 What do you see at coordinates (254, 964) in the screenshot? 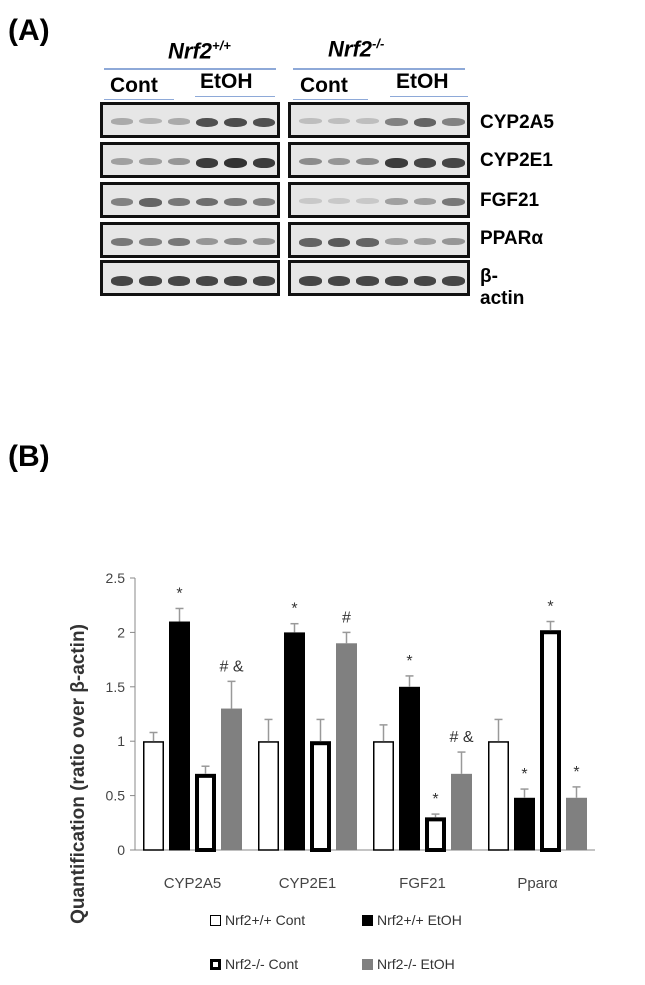
I see `legend-item: Nrf2-/- Cont` at bounding box center [254, 964].